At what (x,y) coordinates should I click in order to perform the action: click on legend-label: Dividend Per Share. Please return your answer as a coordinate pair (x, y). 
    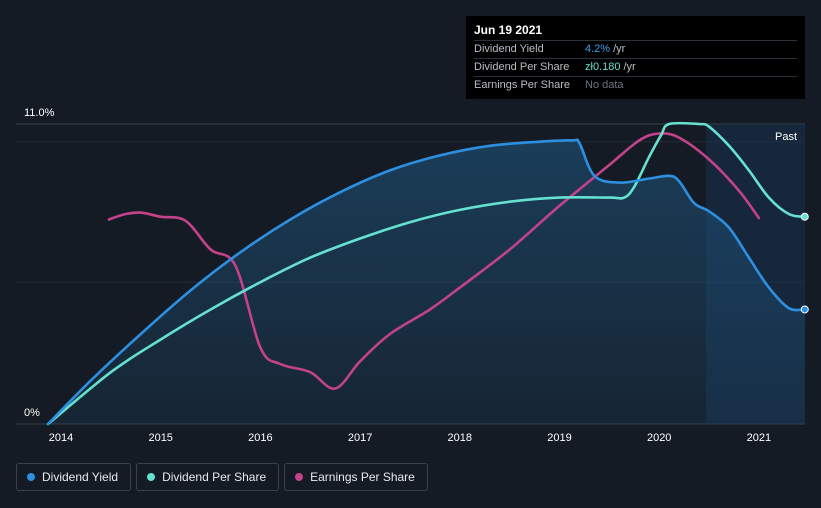
    Looking at the image, I should click on (214, 477).